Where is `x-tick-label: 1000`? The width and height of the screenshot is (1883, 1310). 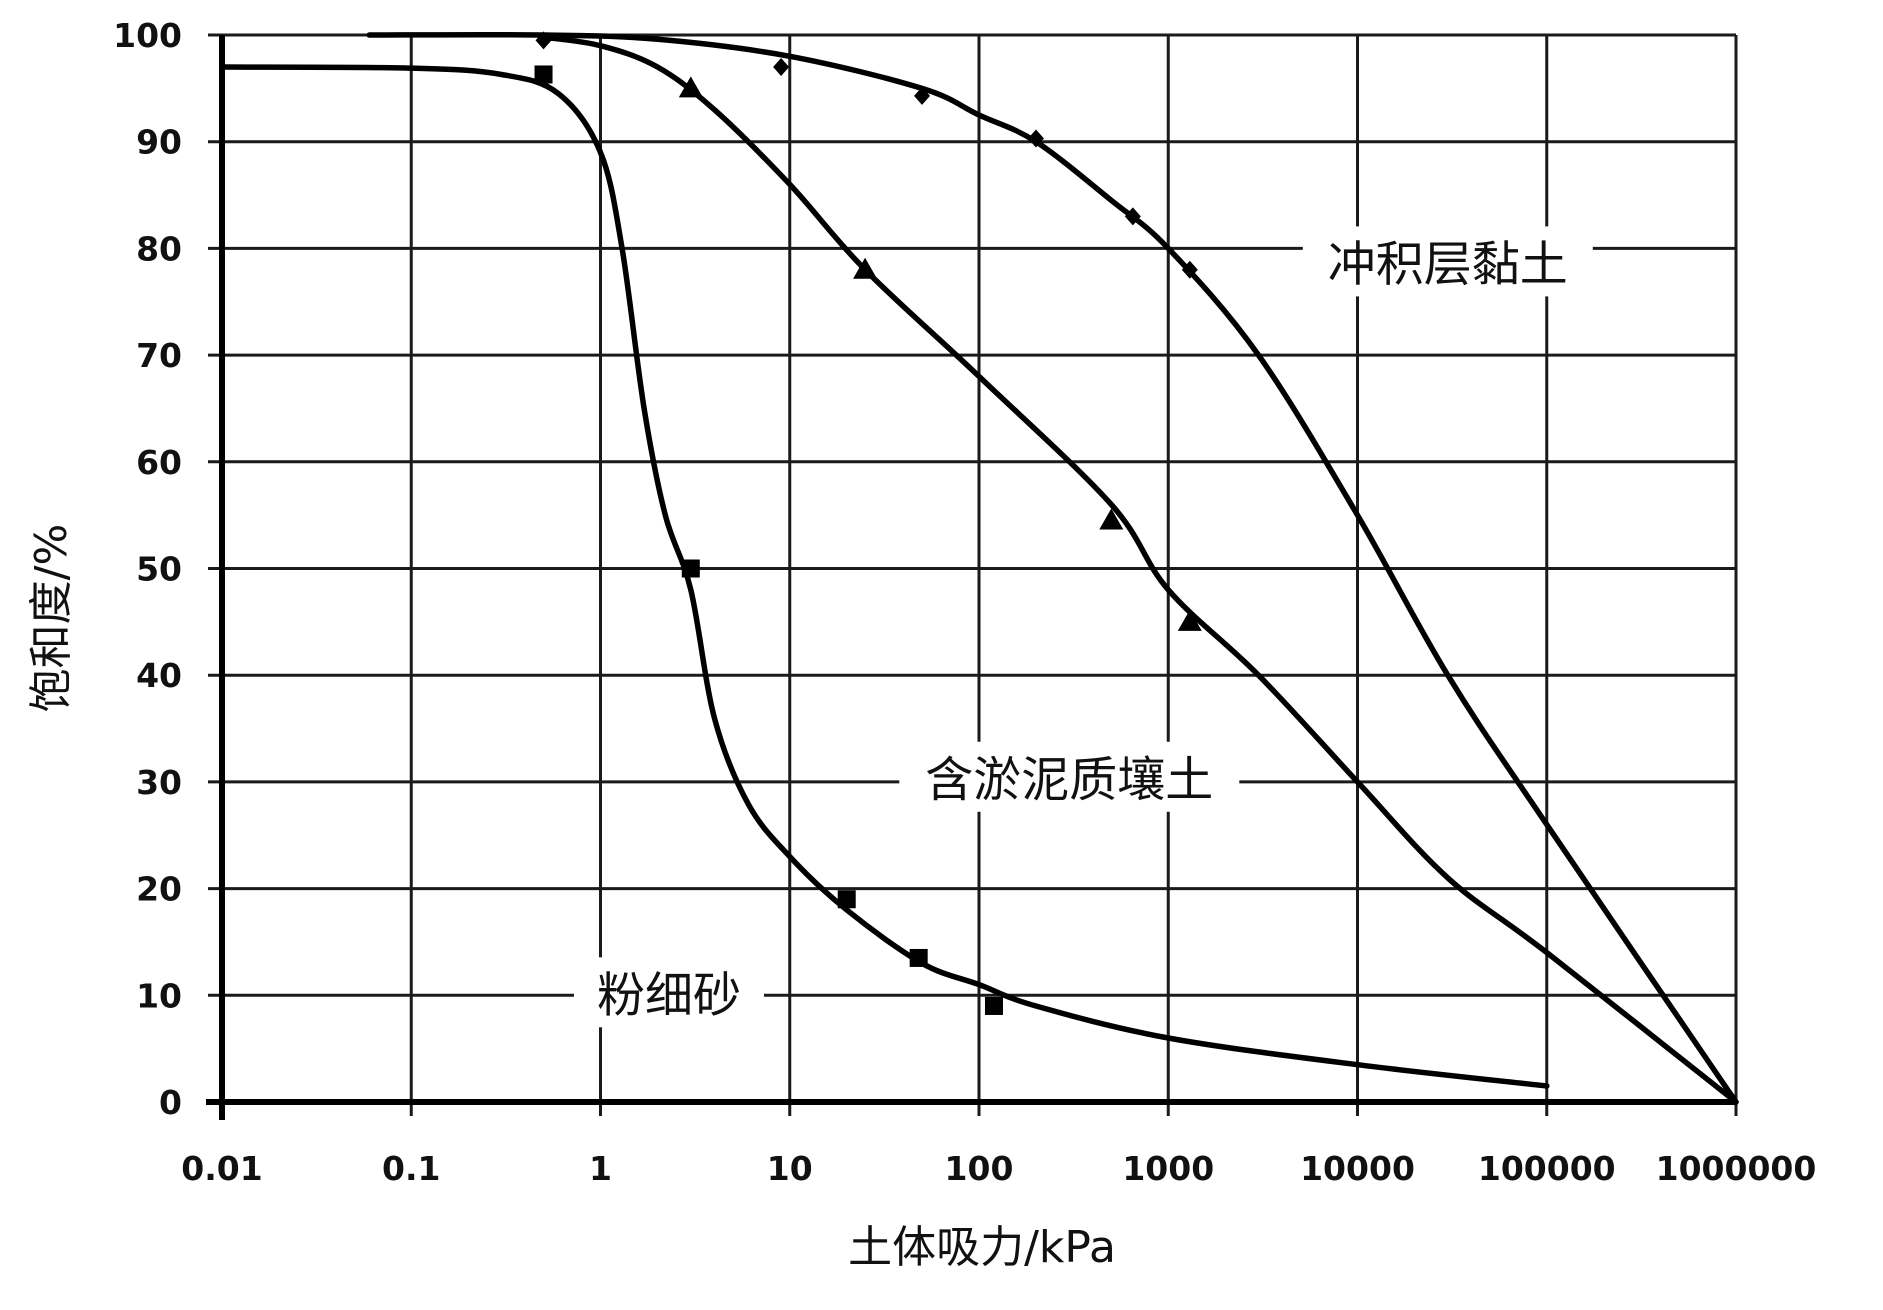 x-tick-label: 1000 is located at coordinates (1168, 1168).